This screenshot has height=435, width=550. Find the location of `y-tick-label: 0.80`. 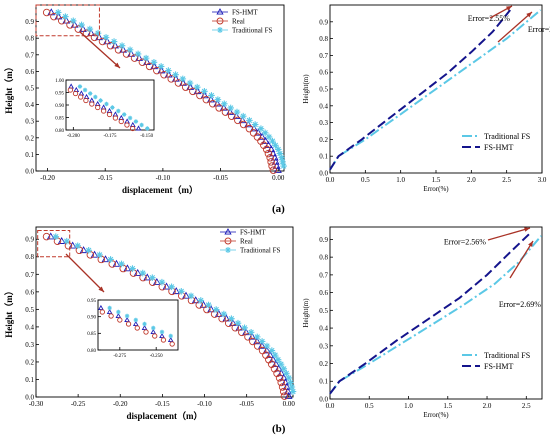

y-tick-label: 0.80 is located at coordinates (59, 131).